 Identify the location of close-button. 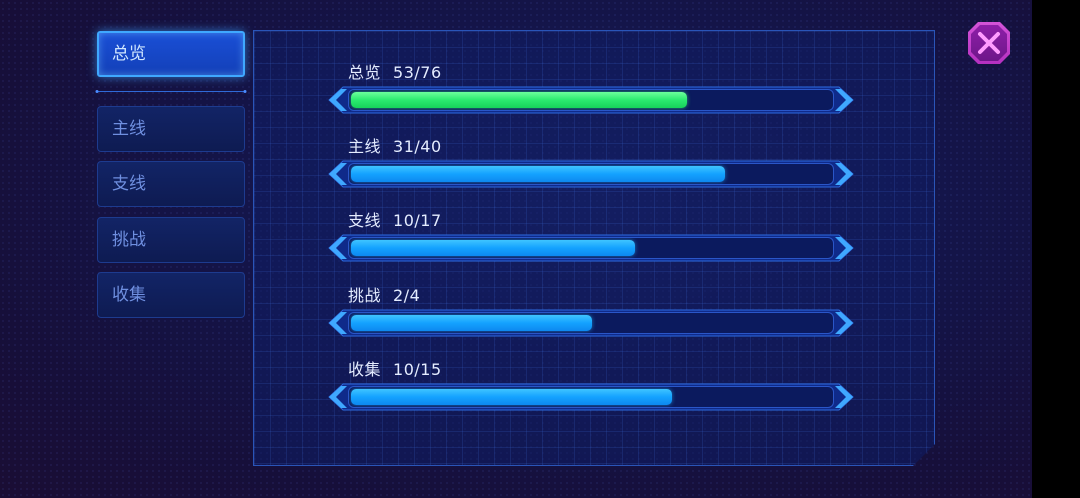
(989, 43).